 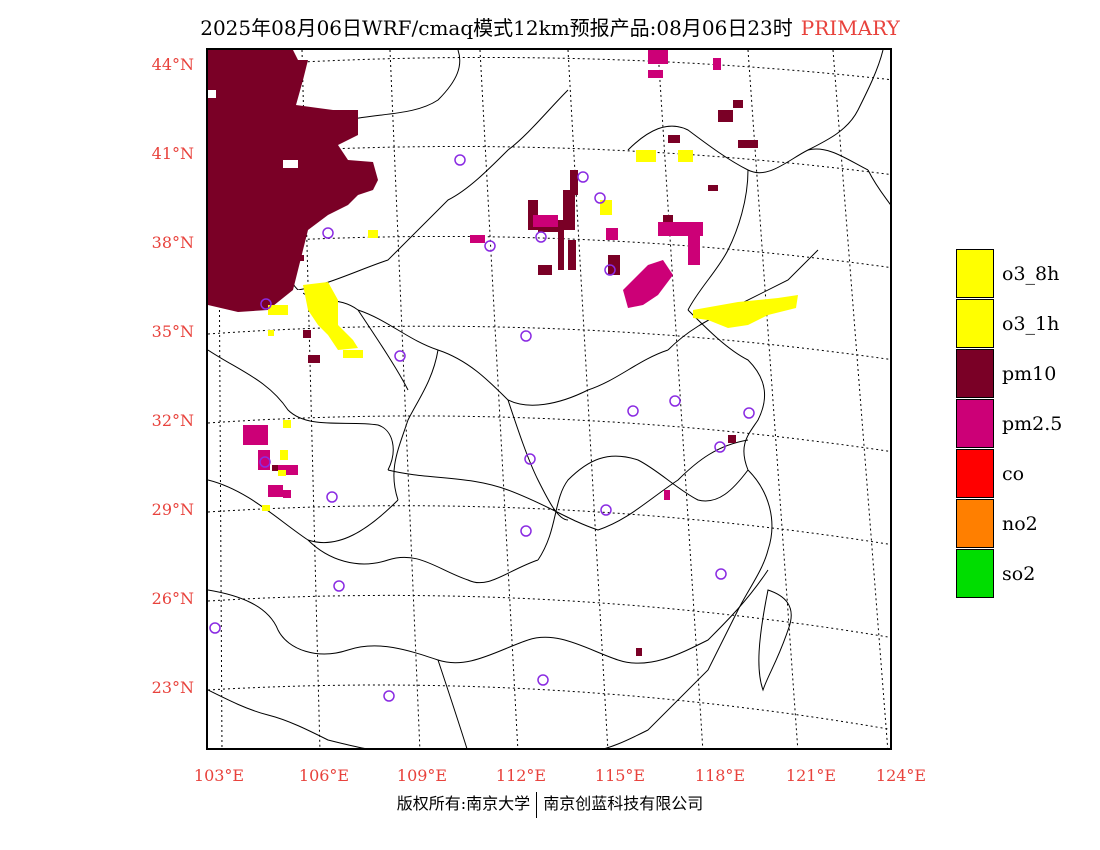 What do you see at coordinates (850, 28) in the screenshot?
I see `title-primary-tag: PRIMARY` at bounding box center [850, 28].